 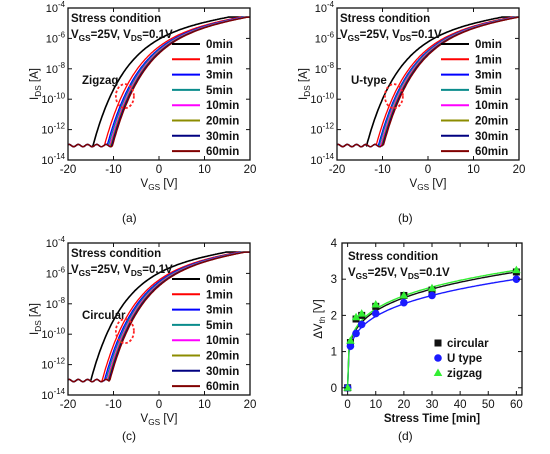 What do you see at coordinates (129, 218) in the screenshot?
I see `panel-caption: (a)` at bounding box center [129, 218].